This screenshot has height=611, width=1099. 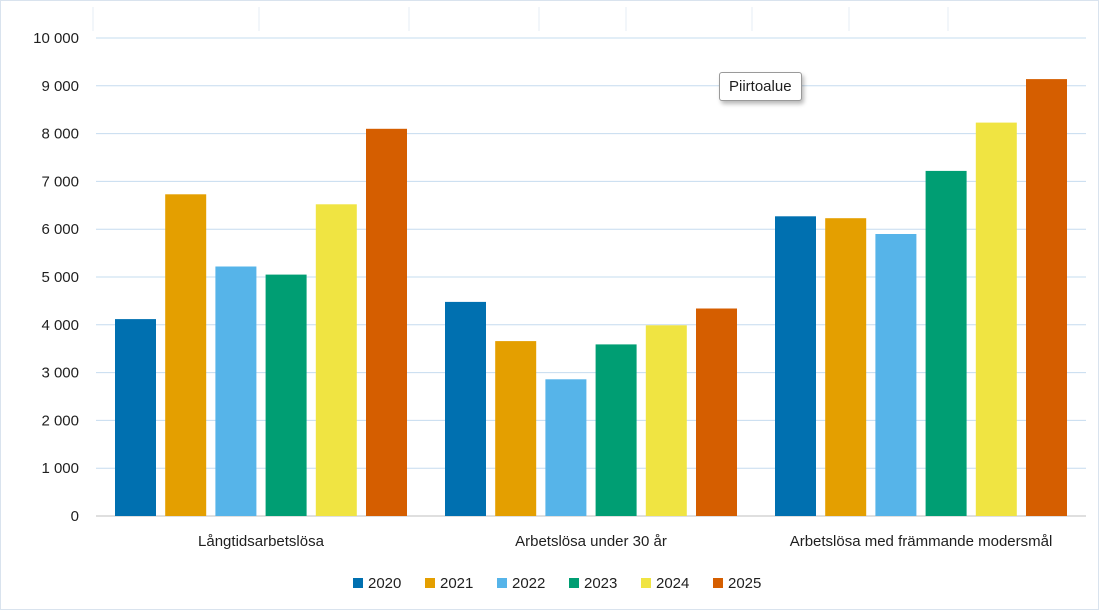 What do you see at coordinates (60, 86) in the screenshot?
I see `y-tick-label: 9 000` at bounding box center [60, 86].